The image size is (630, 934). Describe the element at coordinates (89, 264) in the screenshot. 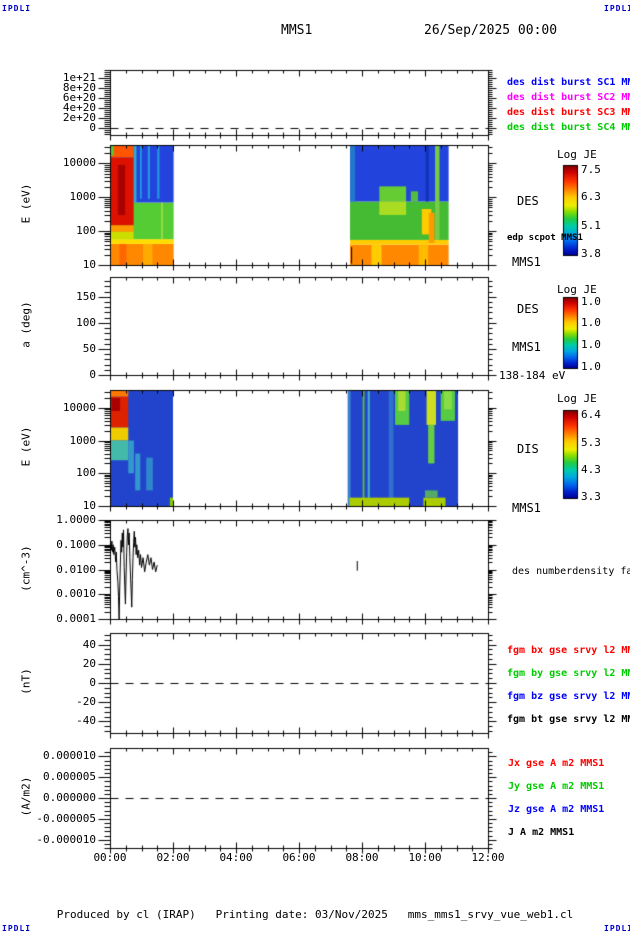

I see `des-energy-spectrogram-ytick-label: 10` at that location.